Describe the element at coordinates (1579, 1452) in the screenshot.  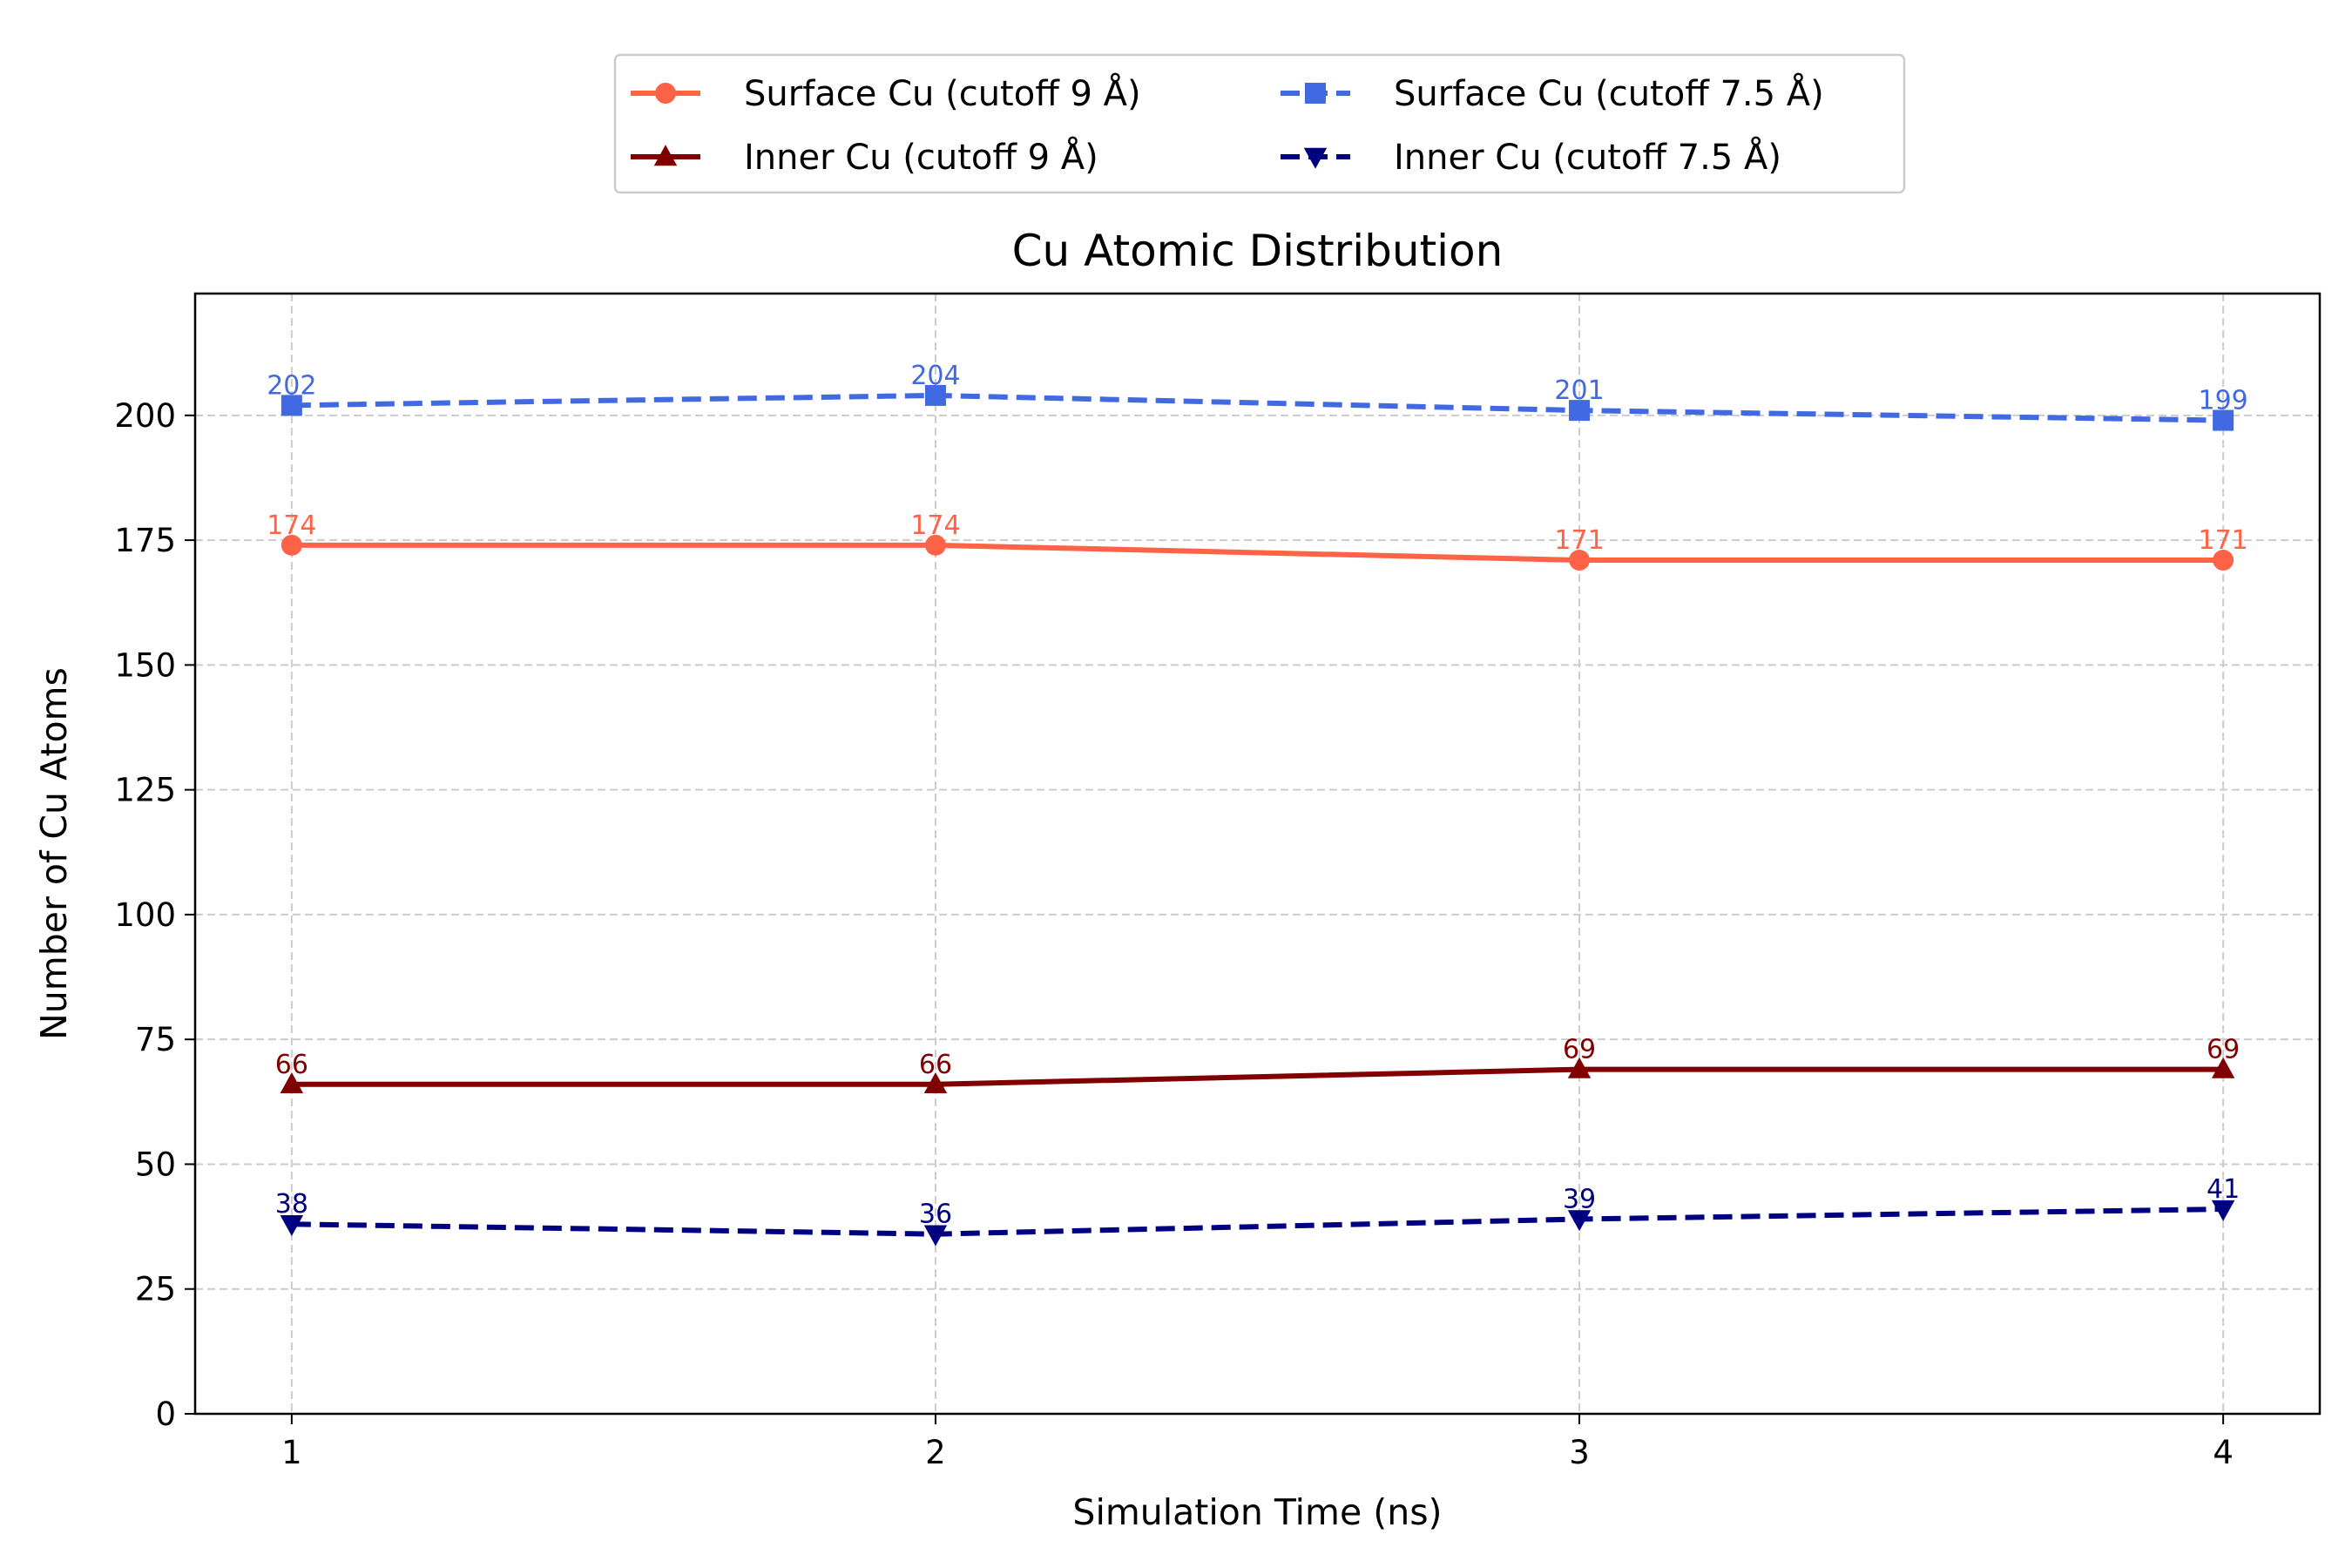
I see `x-tick-label: 3` at that location.